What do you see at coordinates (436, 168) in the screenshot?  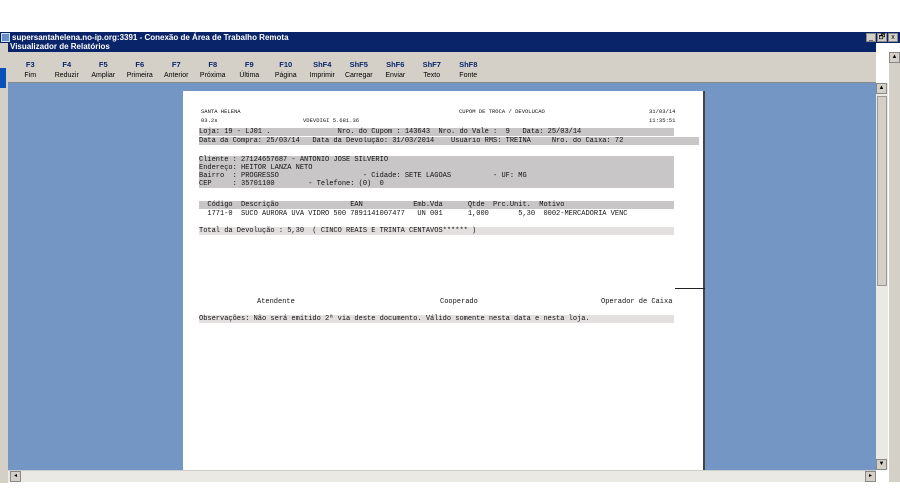 I see `address-line: Endereço: HEITOR LANZA NETO` at bounding box center [436, 168].